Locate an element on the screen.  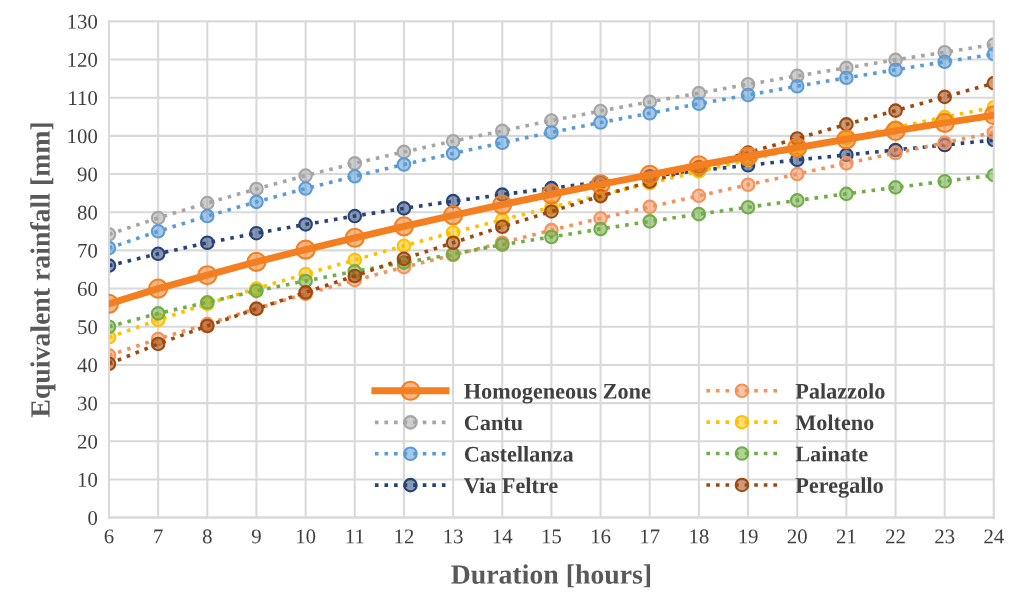
x-tick-label: 11 is located at coordinates (355, 536).